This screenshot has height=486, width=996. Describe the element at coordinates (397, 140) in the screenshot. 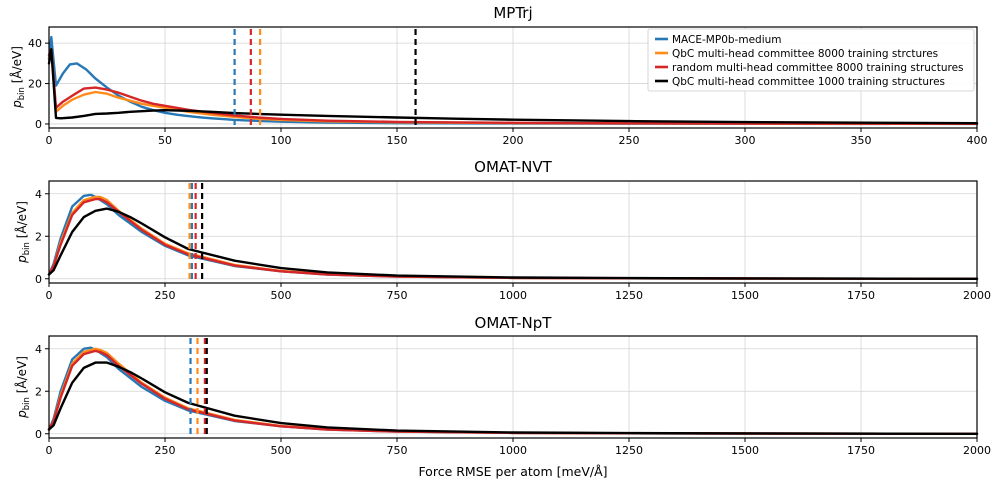

I see `x-tick-label-150: 150` at that location.